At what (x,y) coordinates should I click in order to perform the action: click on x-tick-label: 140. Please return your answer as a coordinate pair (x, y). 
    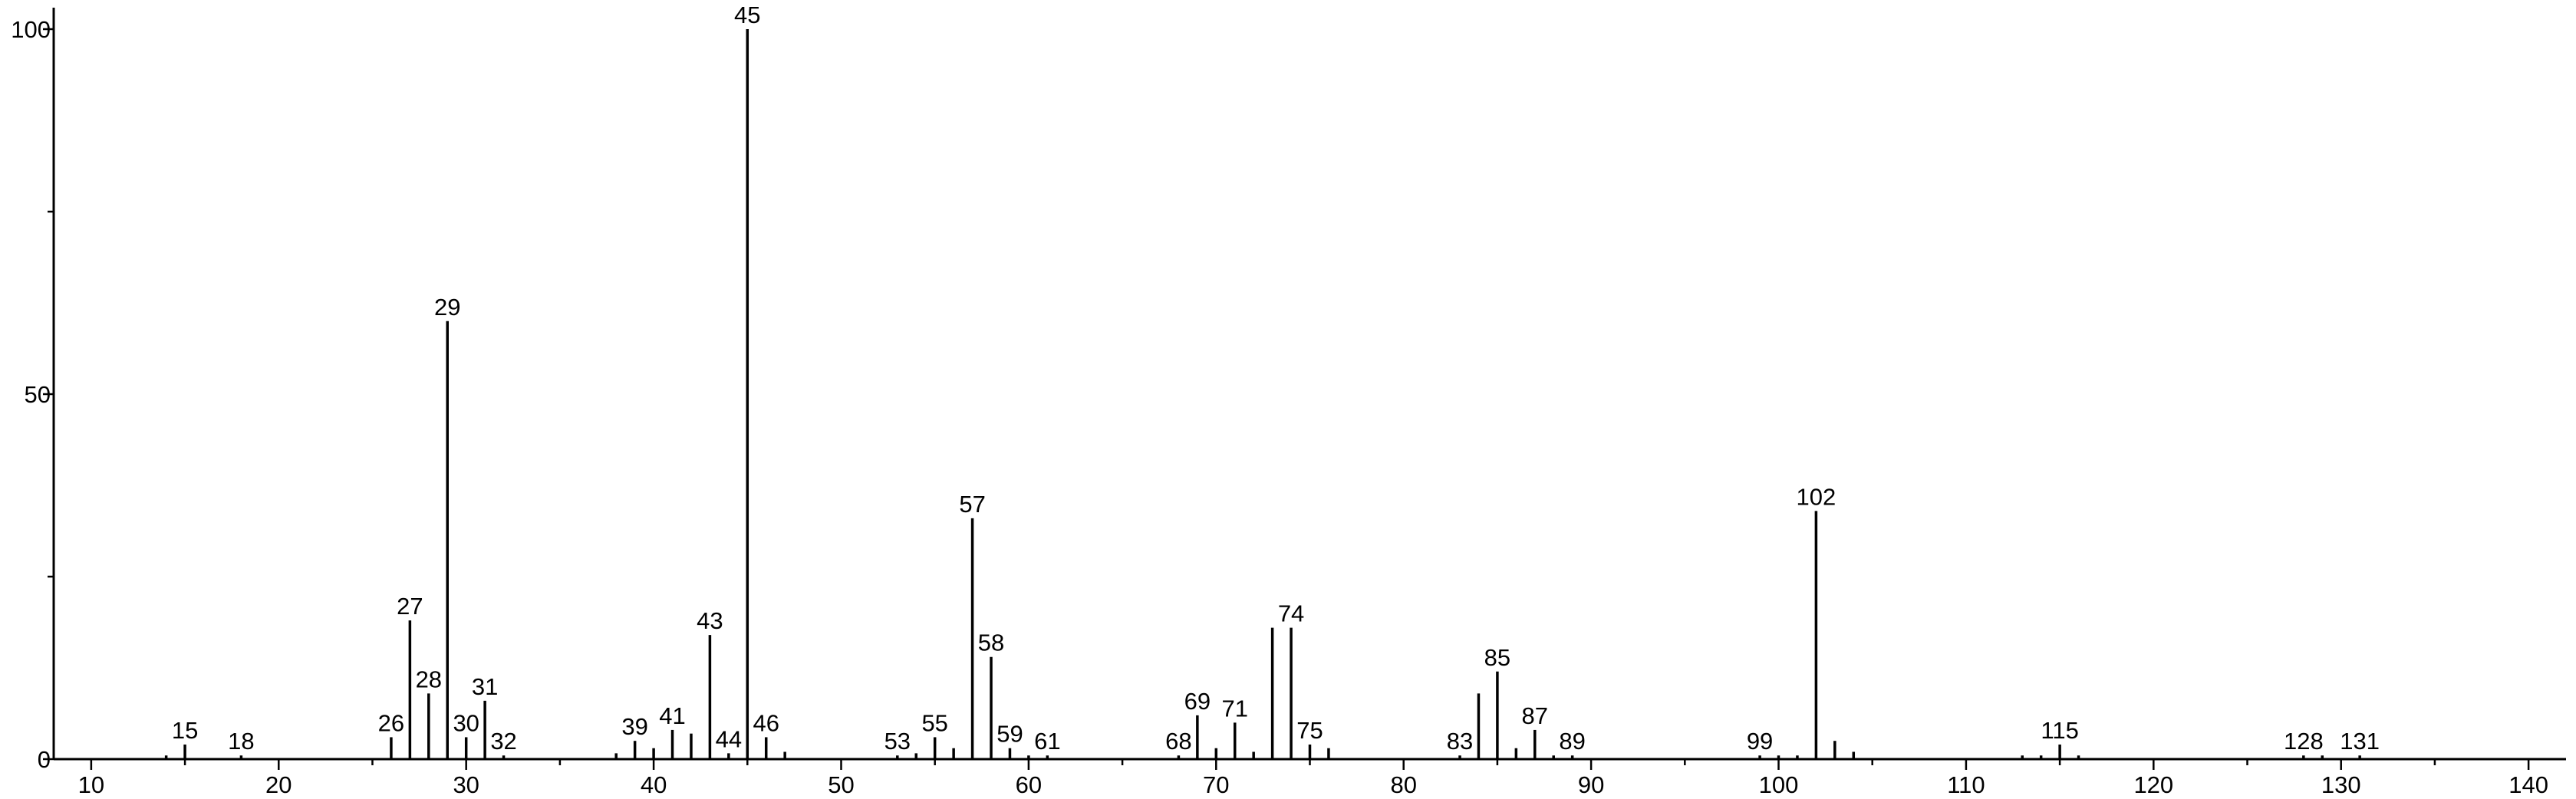
    Looking at the image, I should click on (2528, 784).